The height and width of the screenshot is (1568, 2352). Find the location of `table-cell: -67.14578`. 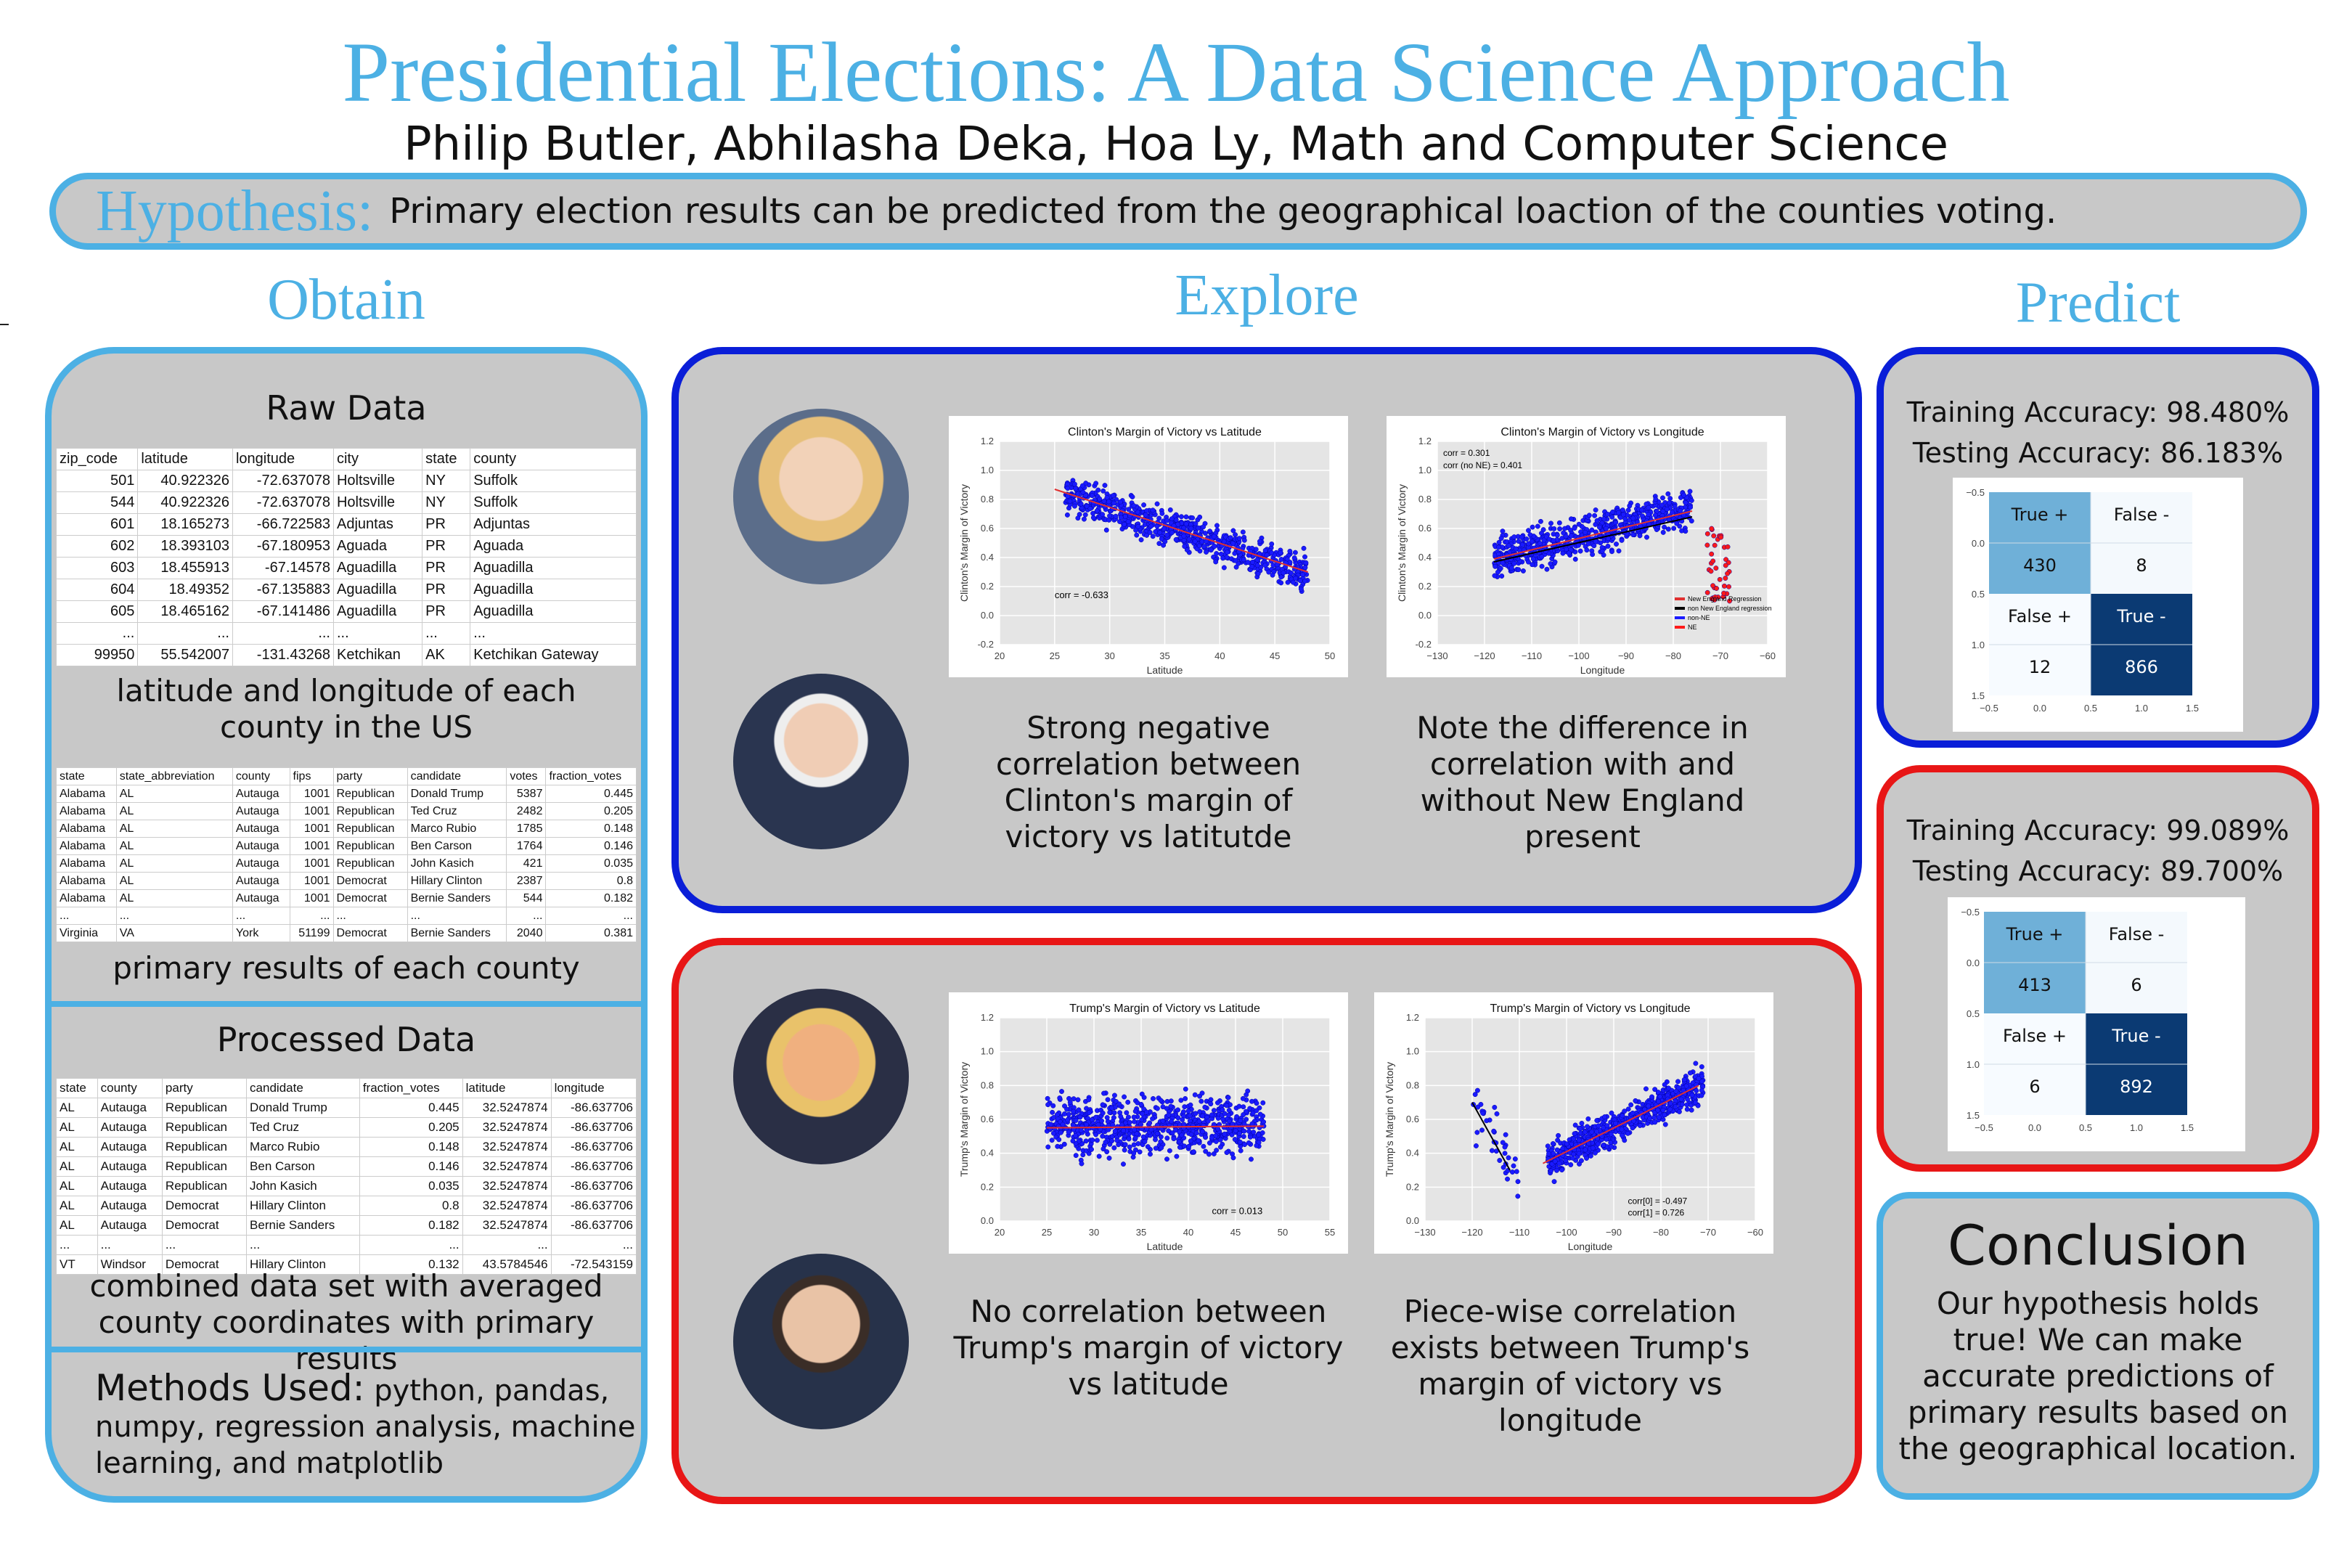

table-cell: -67.14578 is located at coordinates (283, 568).